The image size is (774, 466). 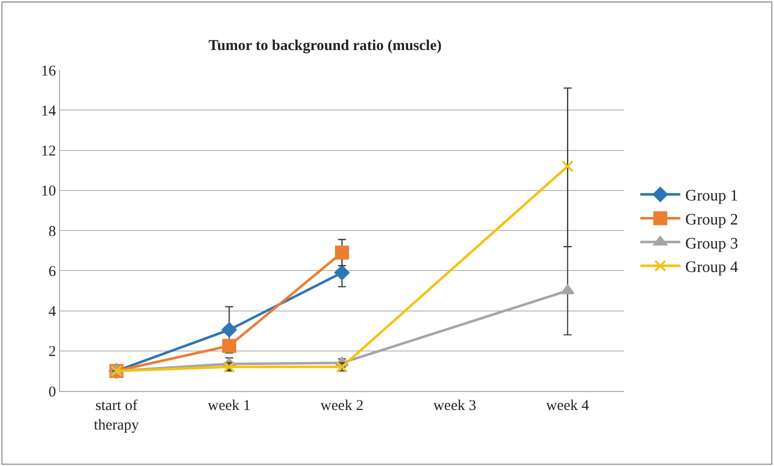 I want to click on y-tick-label: 6, so click(x=52, y=272).